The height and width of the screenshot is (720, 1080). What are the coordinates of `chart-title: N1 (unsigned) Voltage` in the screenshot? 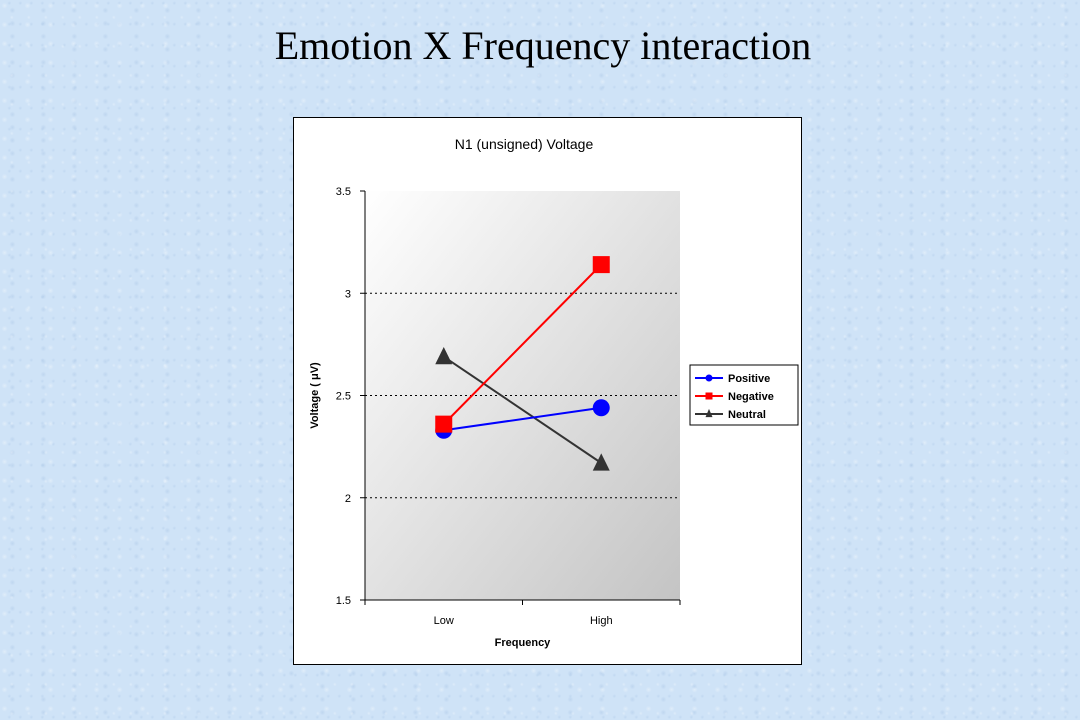 It's located at (524, 144).